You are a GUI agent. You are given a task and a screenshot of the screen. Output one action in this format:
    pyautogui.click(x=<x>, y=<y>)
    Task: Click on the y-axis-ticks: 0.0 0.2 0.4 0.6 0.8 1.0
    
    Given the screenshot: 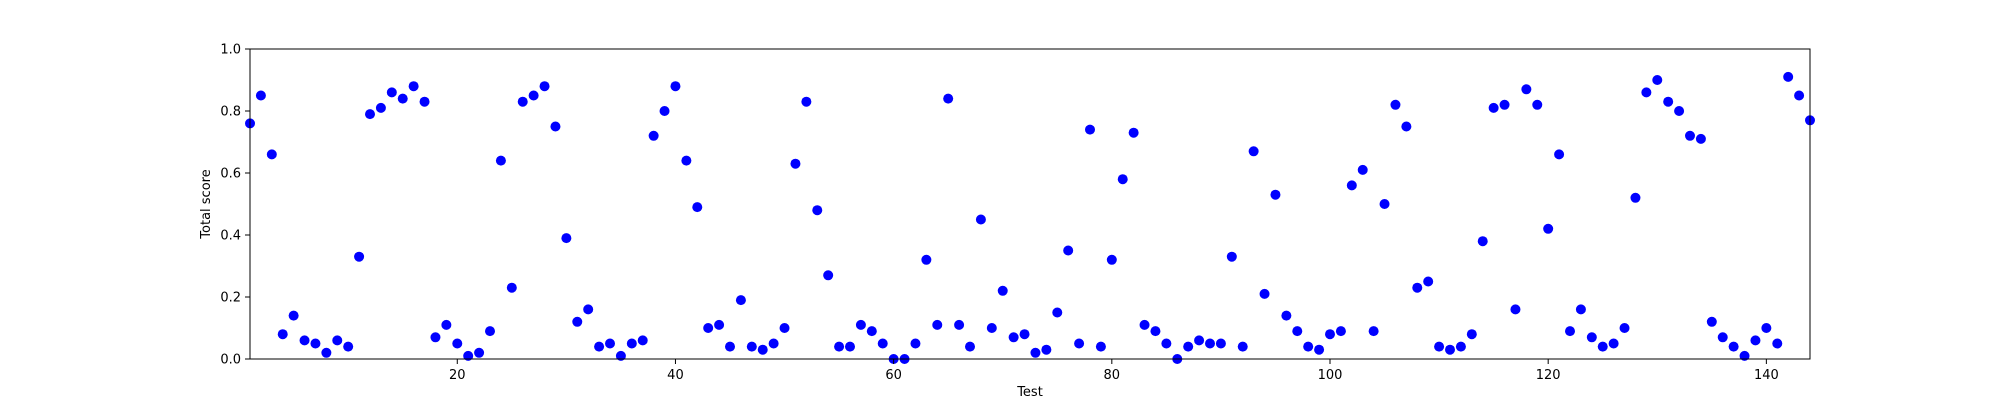 What is the action you would take?
    pyautogui.click(x=235, y=205)
    